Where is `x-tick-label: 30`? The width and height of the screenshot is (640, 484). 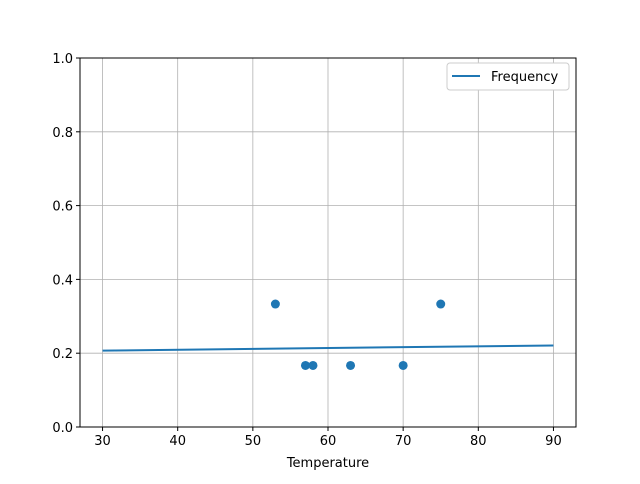
x-tick-label: 30 is located at coordinates (102, 441).